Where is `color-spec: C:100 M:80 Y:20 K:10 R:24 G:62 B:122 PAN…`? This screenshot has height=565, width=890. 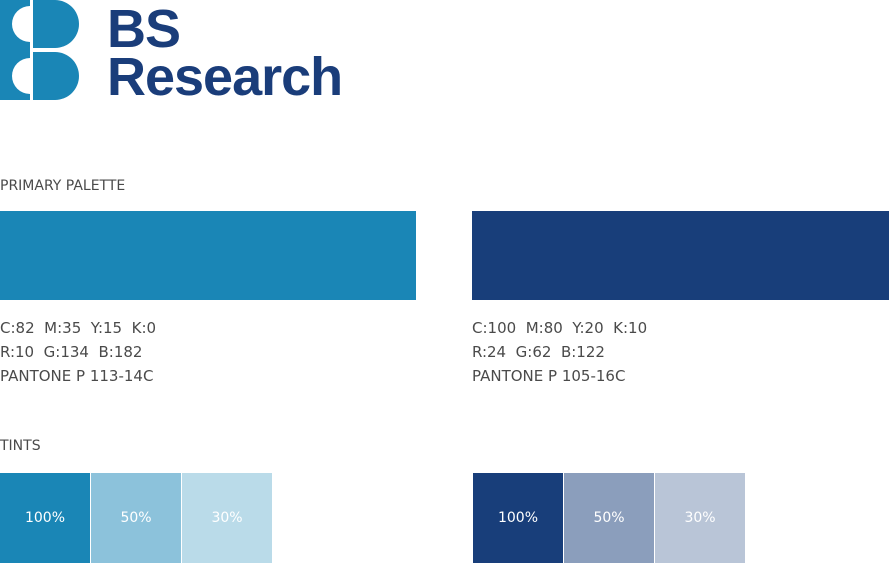
color-spec: C:100 M:80 Y:20 K:10 R:24 G:62 B:122 PAN… is located at coordinates (559, 352).